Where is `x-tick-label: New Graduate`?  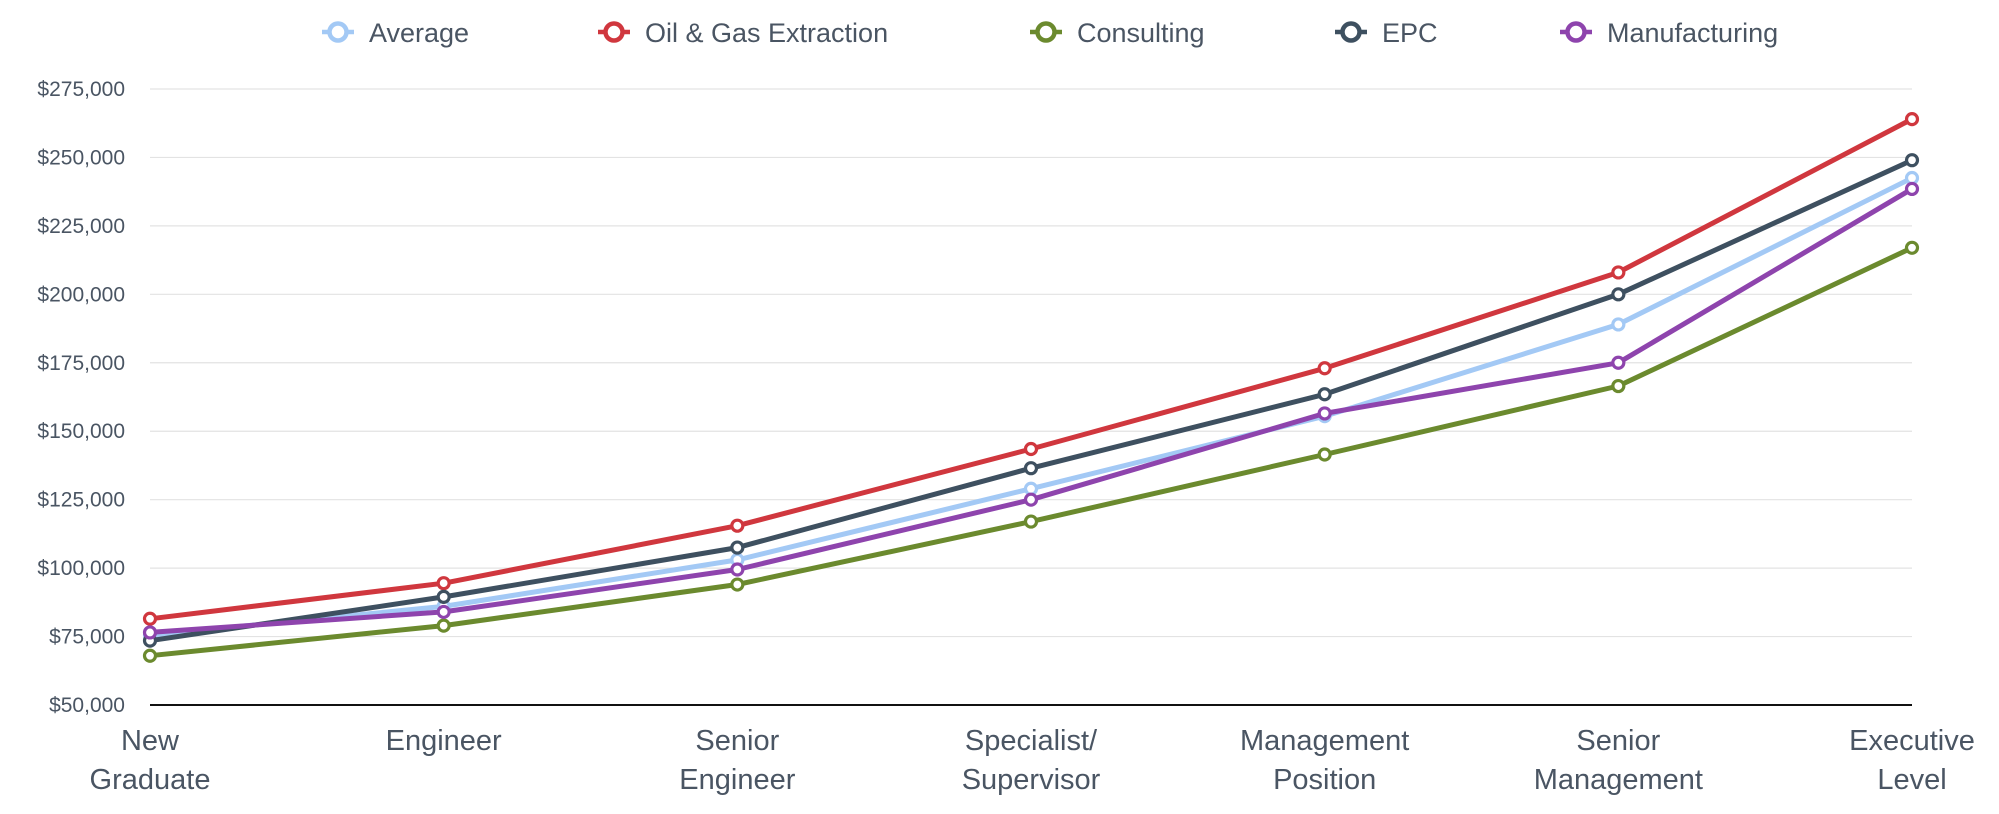
x-tick-label: New Graduate is located at coordinates (150, 760).